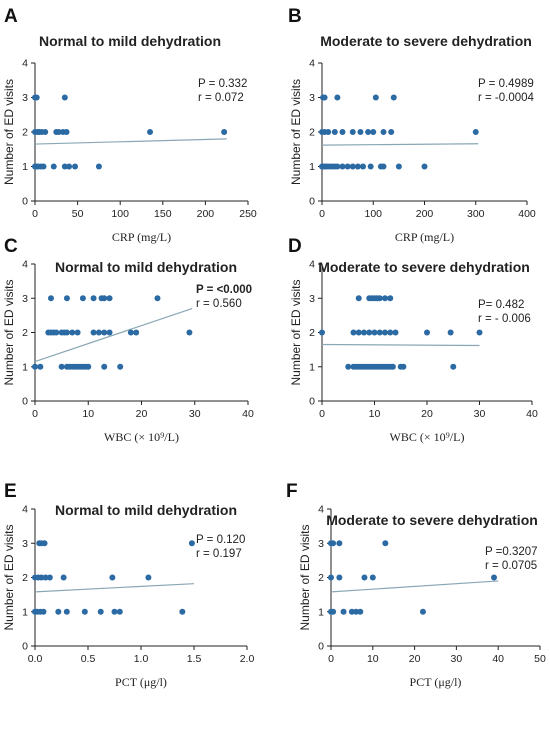  I want to click on p-value-label: P = 0.332, so click(222, 84).